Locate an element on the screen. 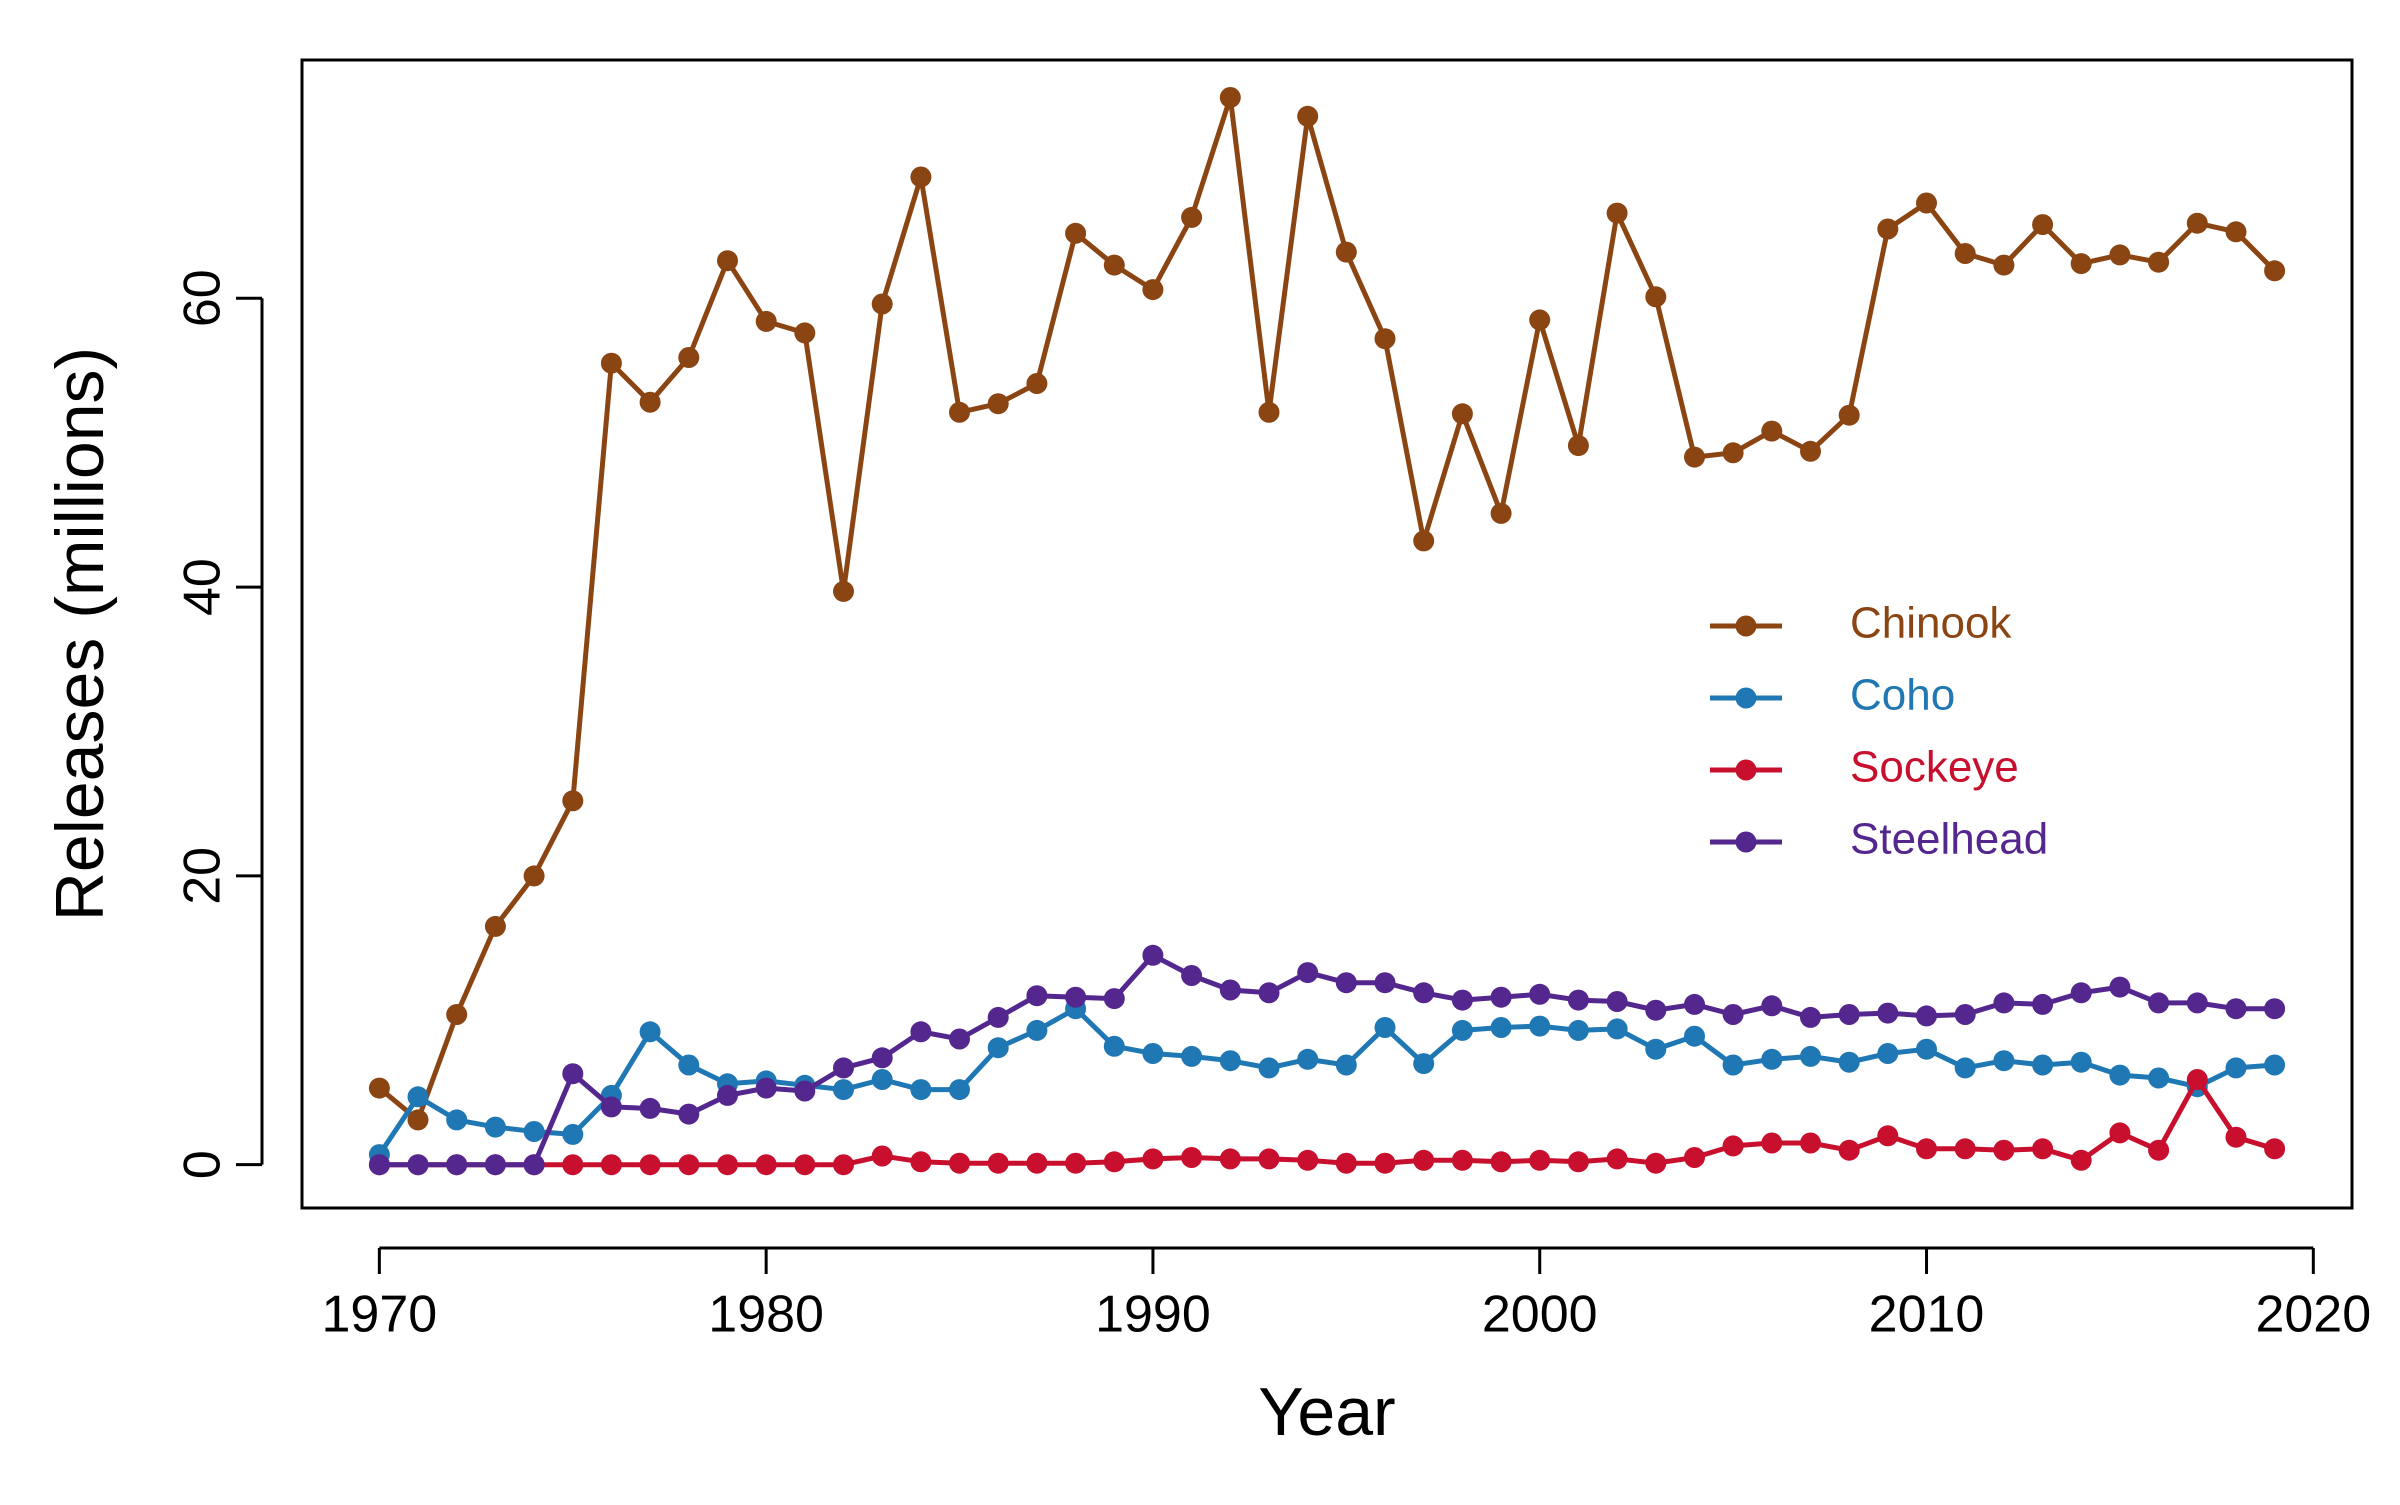  y-axis-title: Releases (millions) is located at coordinates (80, 634).